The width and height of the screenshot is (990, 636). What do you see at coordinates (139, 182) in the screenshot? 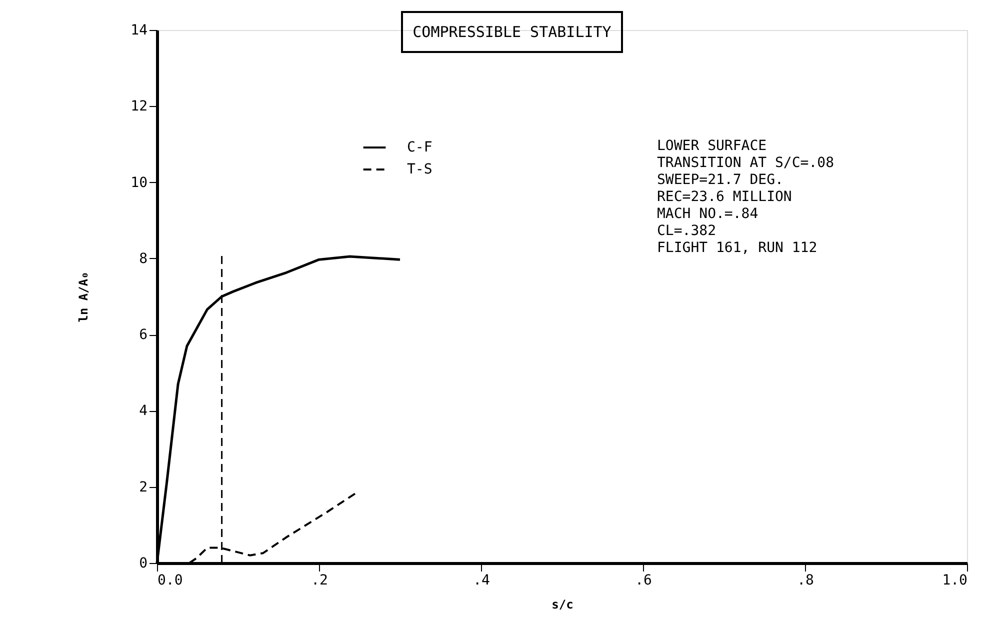
I see `y-tick-label: 10` at bounding box center [139, 182].